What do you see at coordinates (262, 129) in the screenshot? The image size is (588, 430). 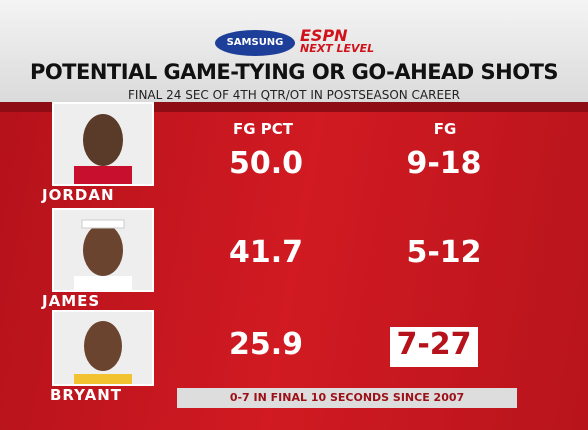 I see `column-header: FG PCT` at bounding box center [262, 129].